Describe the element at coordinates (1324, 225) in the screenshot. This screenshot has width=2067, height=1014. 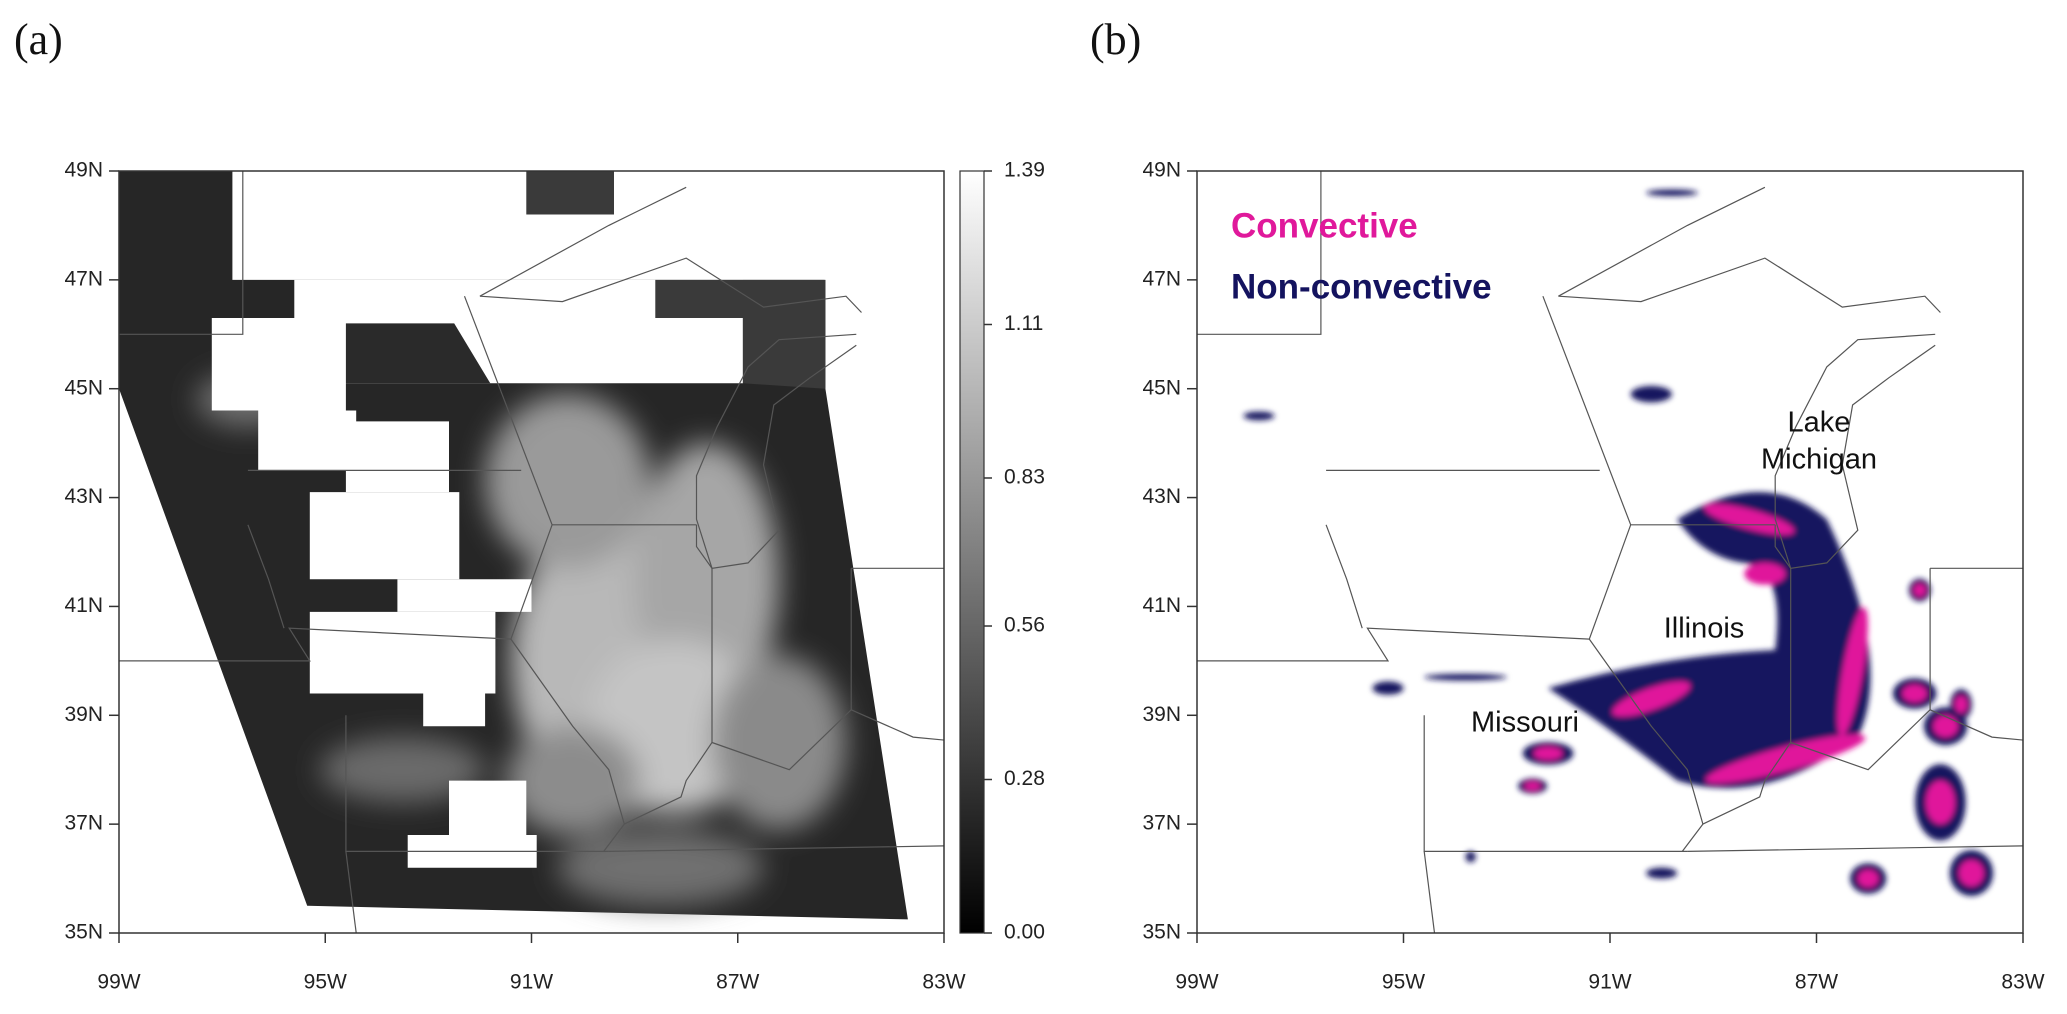
I see `legend-entry: Convective` at that location.